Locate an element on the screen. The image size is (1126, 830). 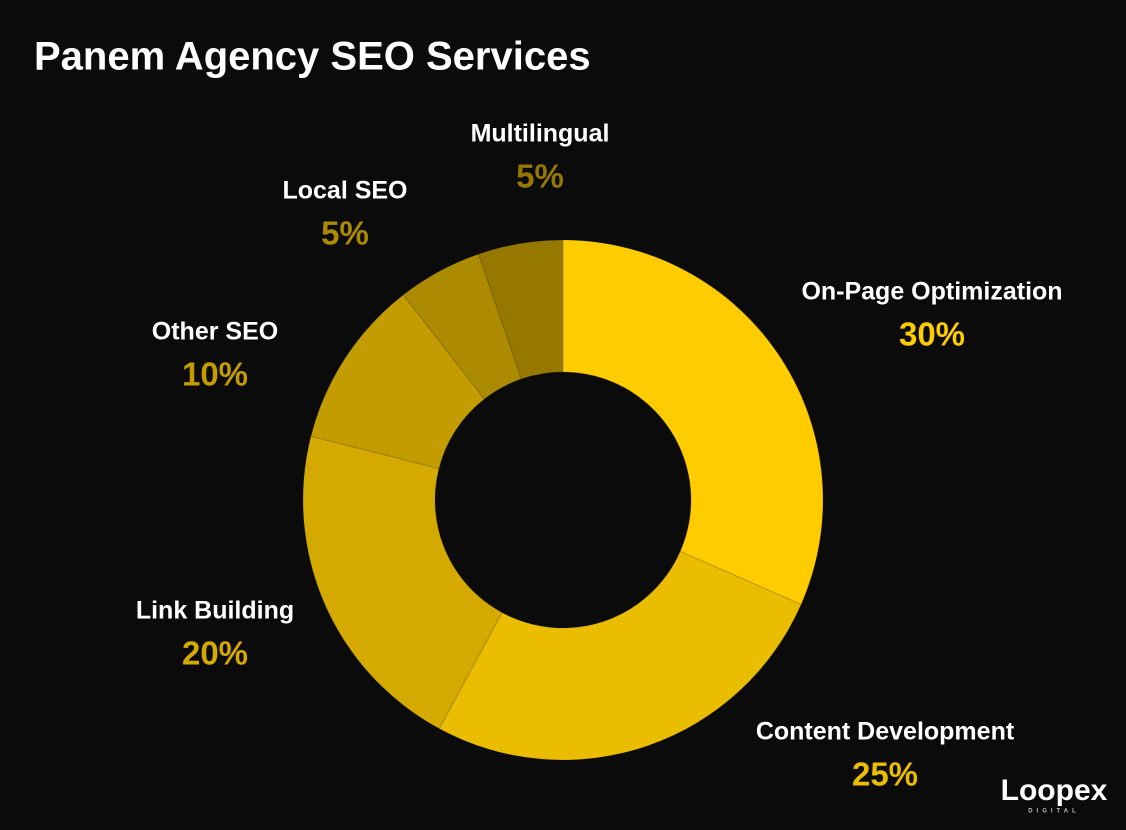
value-label: 30% is located at coordinates (932, 334).